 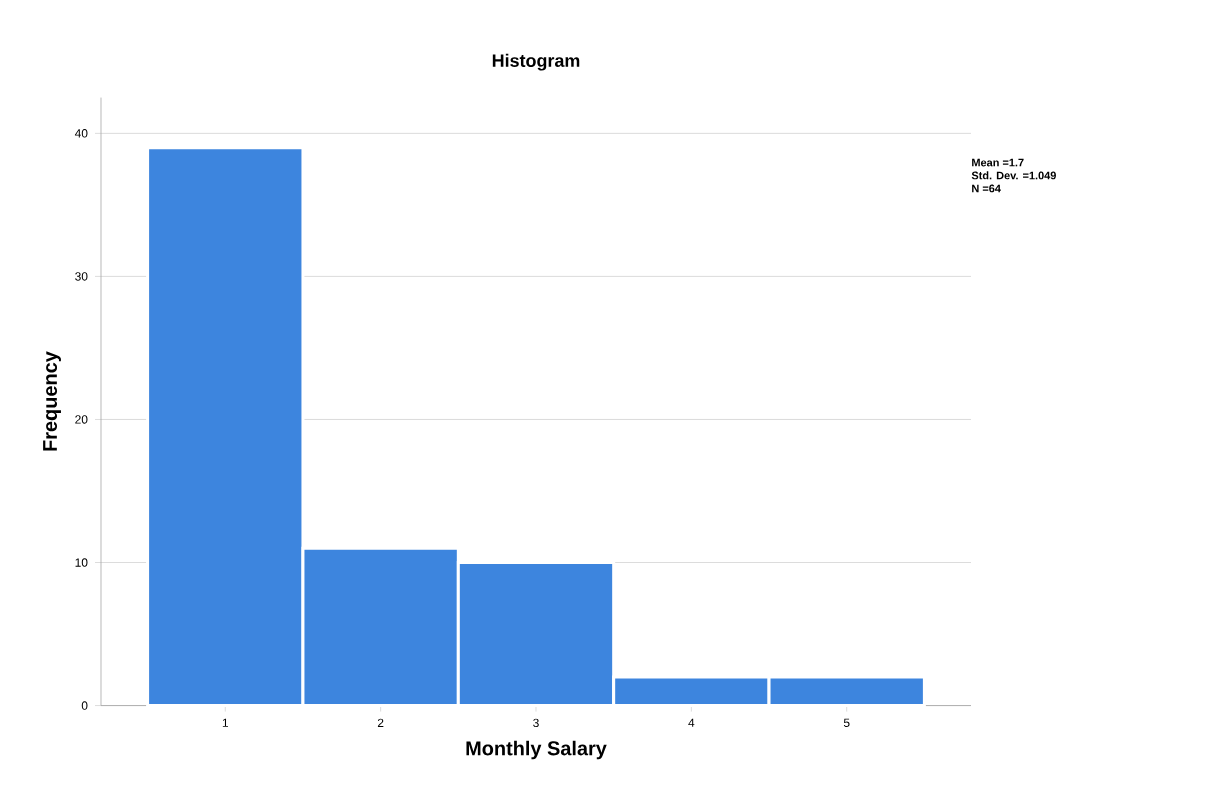 What do you see at coordinates (536, 62) in the screenshot?
I see `chart-title: Histogram` at bounding box center [536, 62].